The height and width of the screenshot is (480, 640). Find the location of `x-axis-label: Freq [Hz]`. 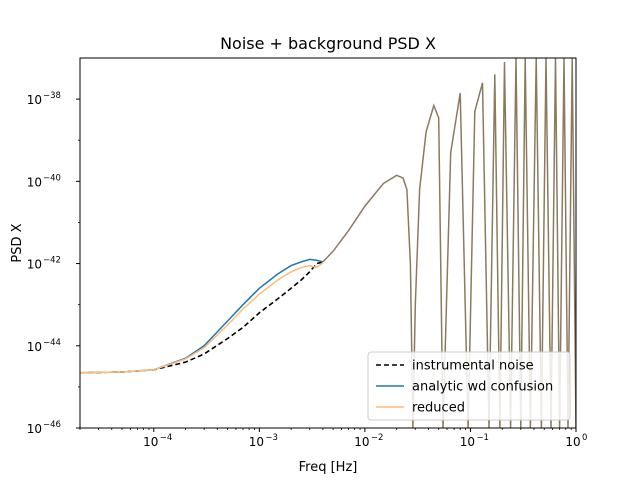

x-axis-label: Freq [Hz] is located at coordinates (328, 467).